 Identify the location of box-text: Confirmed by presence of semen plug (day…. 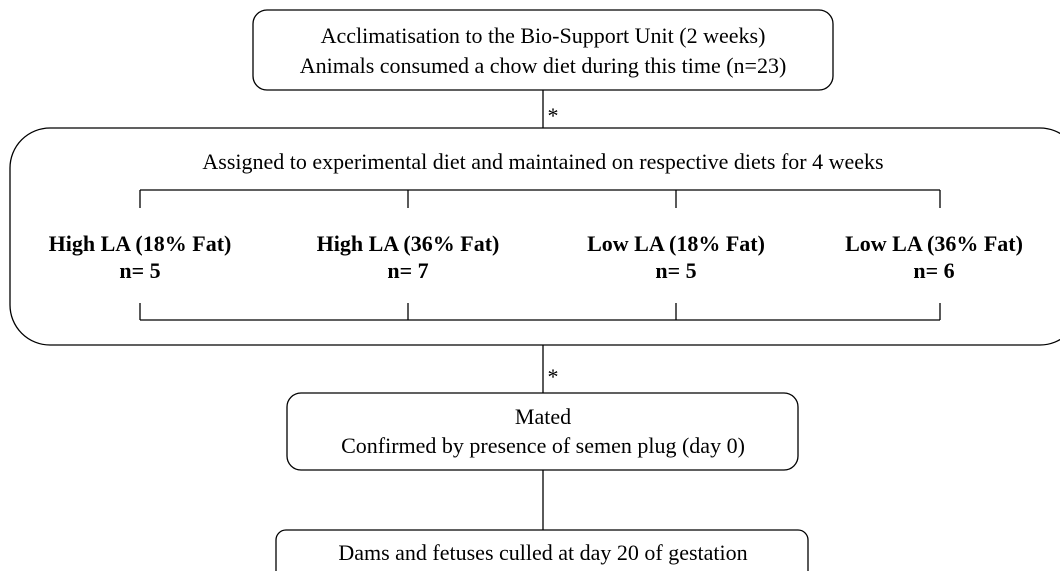
(543, 445).